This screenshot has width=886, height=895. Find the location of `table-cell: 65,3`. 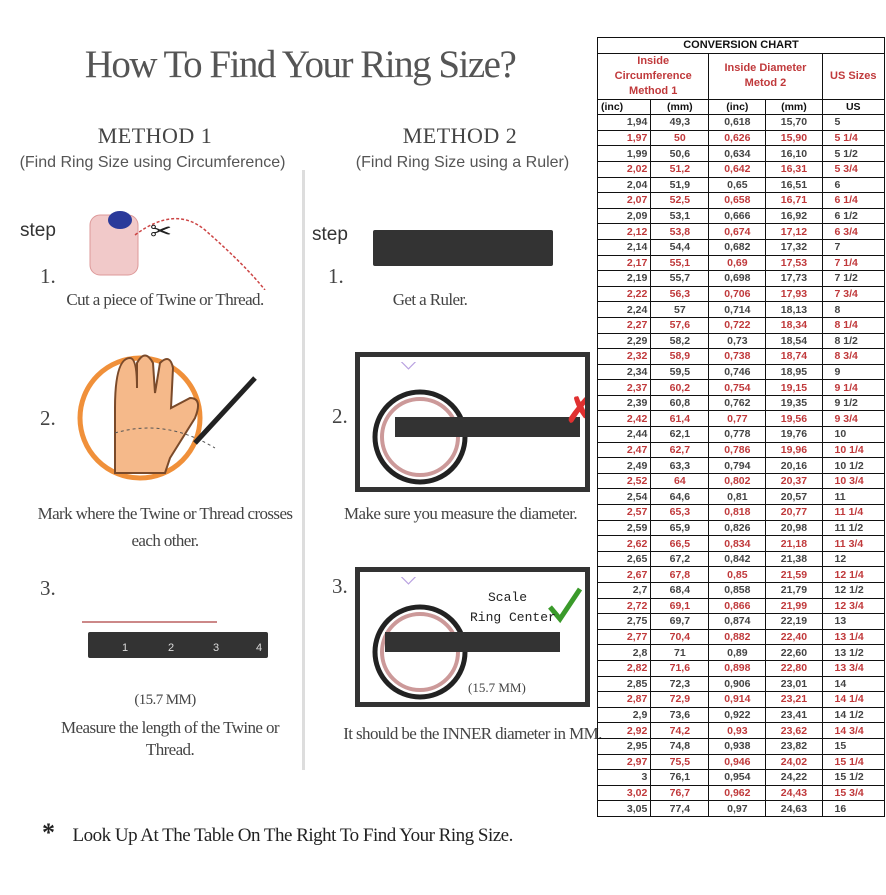

table-cell: 65,3 is located at coordinates (680, 512).